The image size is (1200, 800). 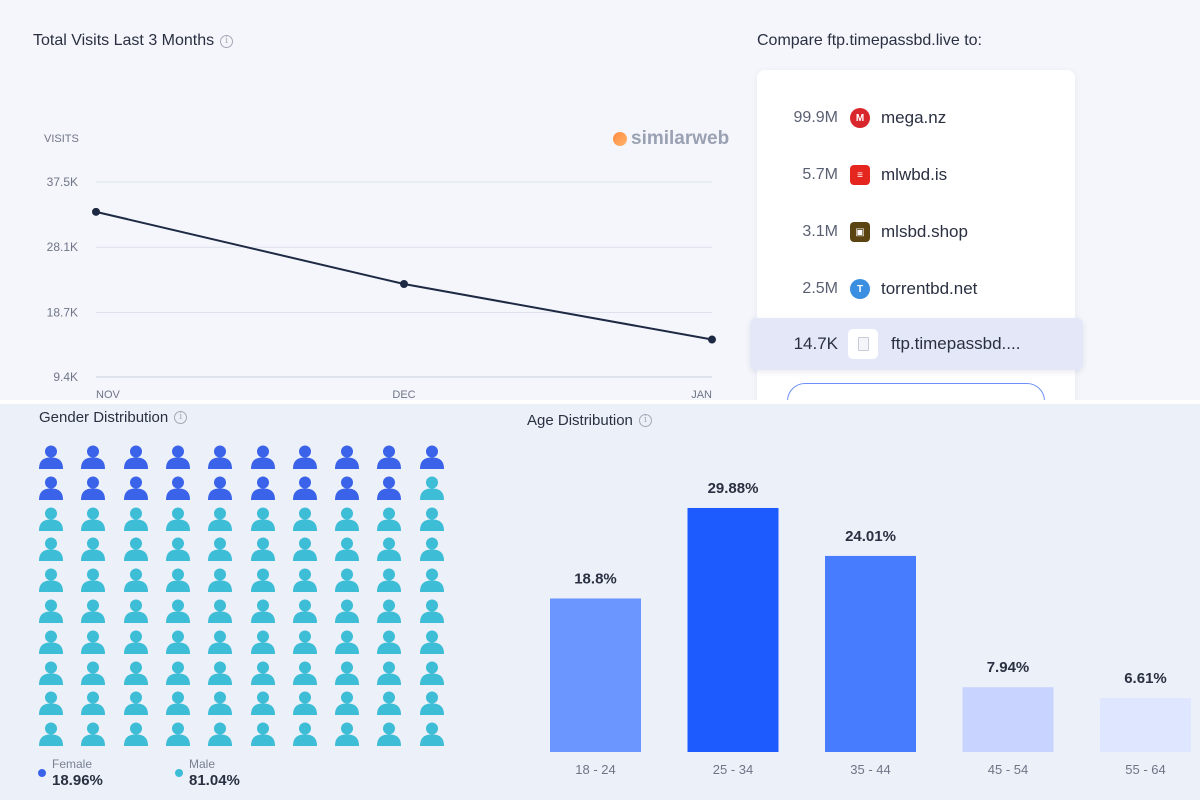 What do you see at coordinates (929, 288) in the screenshot?
I see `compare-site-name: torrentbd.net` at bounding box center [929, 288].